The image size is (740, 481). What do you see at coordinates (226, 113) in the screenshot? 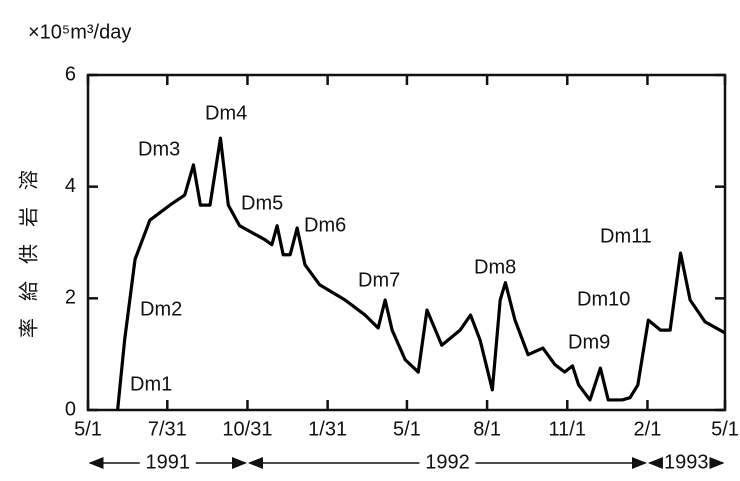
I see `annotation: Dm4` at bounding box center [226, 113].